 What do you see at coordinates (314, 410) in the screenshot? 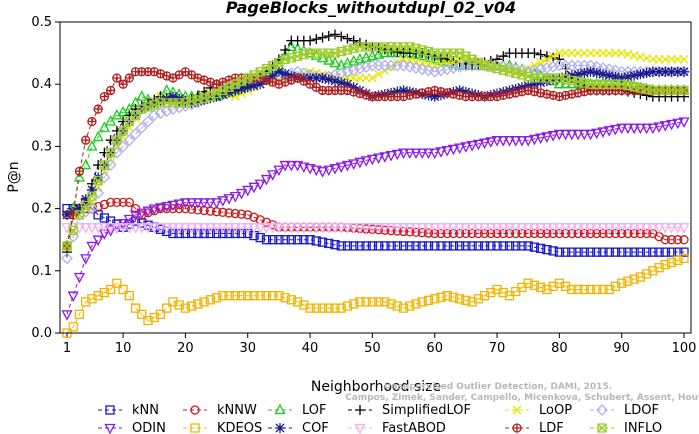
I see `legend-label-lof: LOF` at bounding box center [314, 410].